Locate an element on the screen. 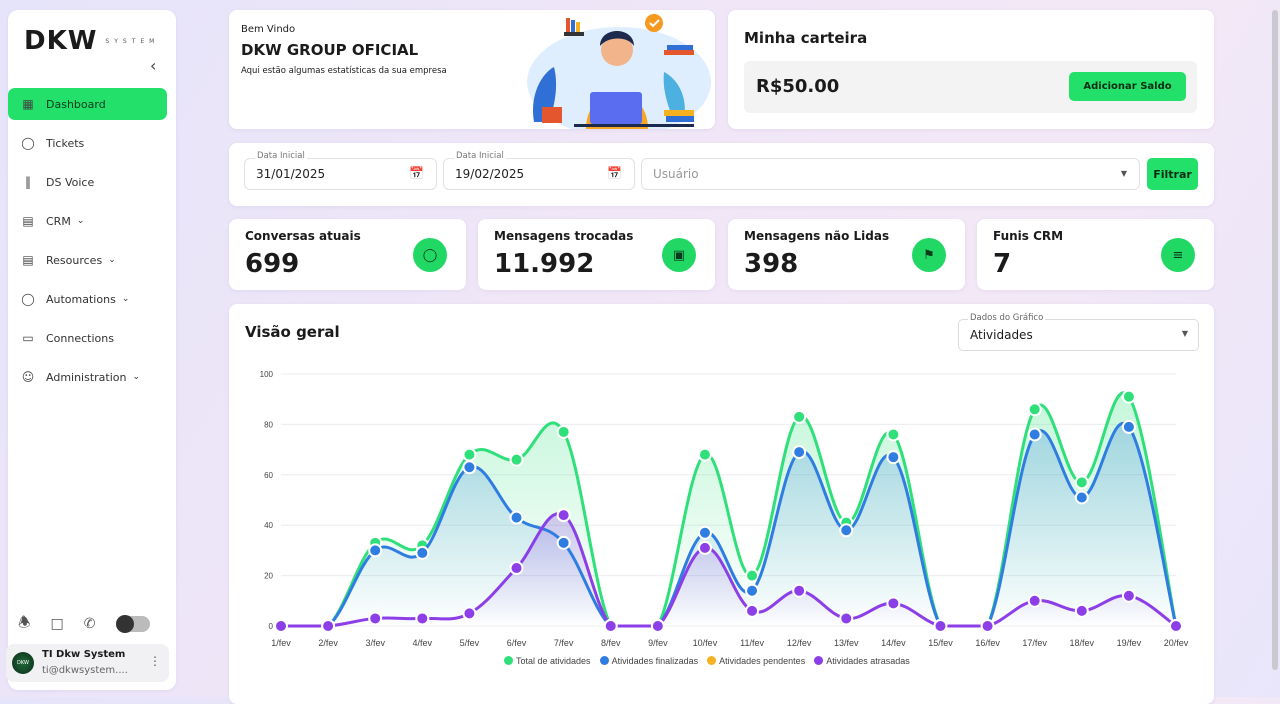 The image size is (1280, 704). filter-button: Filtrar is located at coordinates (1172, 174).